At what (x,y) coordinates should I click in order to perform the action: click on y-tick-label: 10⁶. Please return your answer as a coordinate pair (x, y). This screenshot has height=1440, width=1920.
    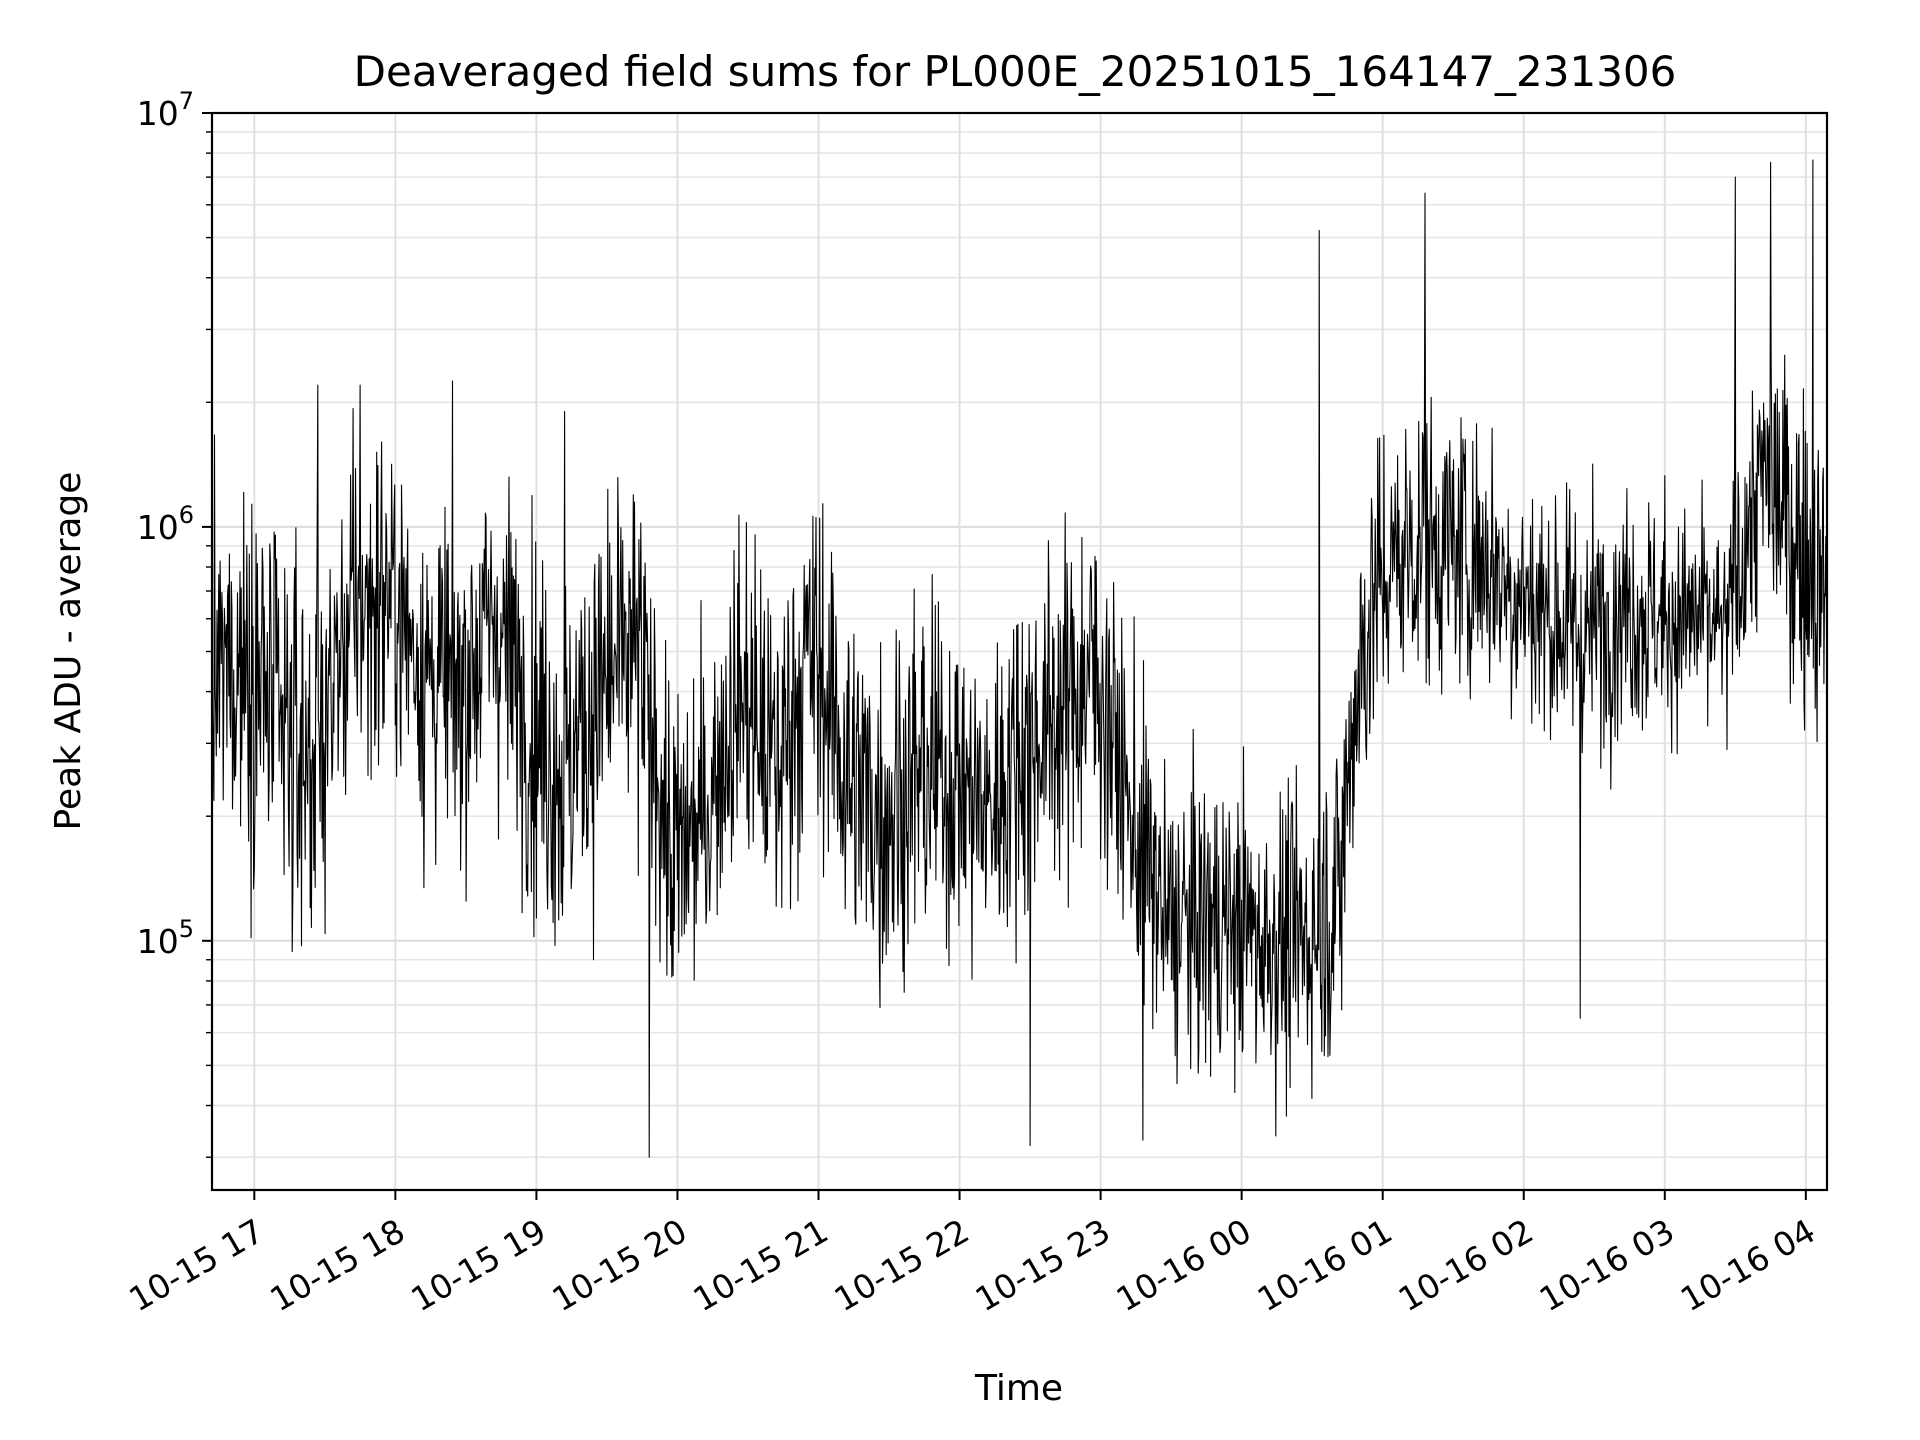
    Looking at the image, I should click on (165, 524).